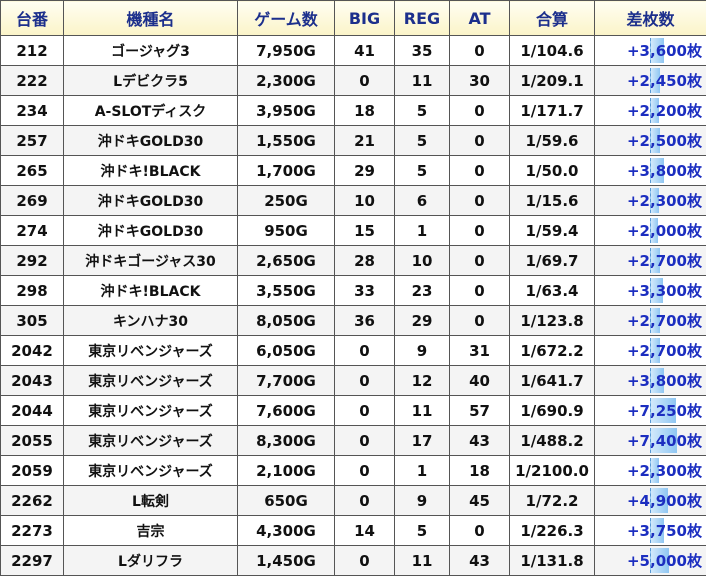  Describe the element at coordinates (150, 18) in the screenshot. I see `header-machine-name: 機種名` at that location.